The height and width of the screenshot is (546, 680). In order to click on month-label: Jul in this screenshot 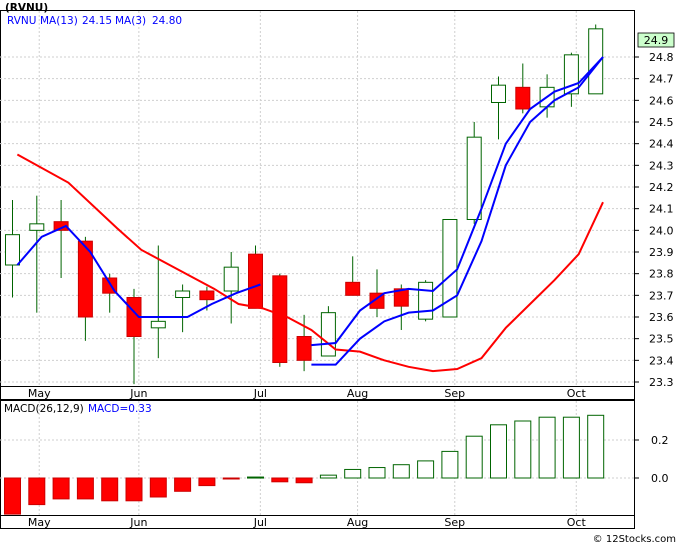, I will do `click(260, 393)`.